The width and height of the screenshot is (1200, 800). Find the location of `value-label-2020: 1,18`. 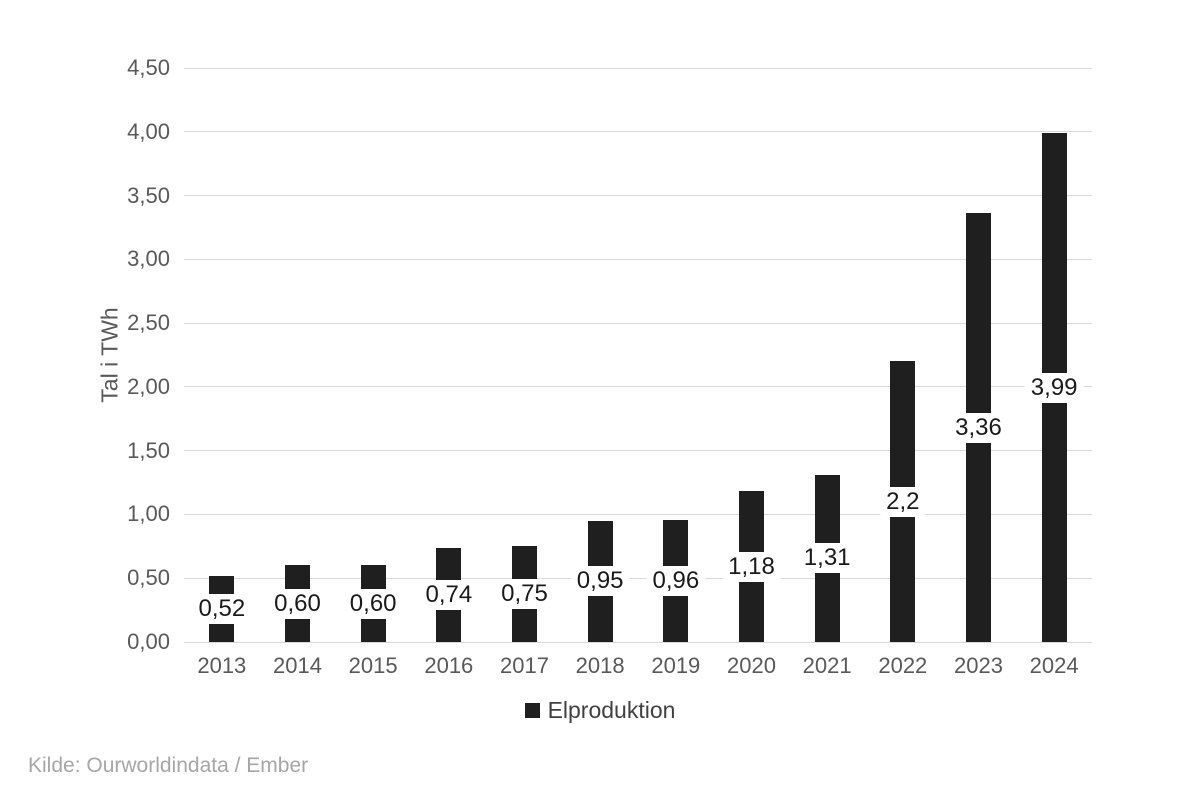

value-label-2020: 1,18 is located at coordinates (751, 566).